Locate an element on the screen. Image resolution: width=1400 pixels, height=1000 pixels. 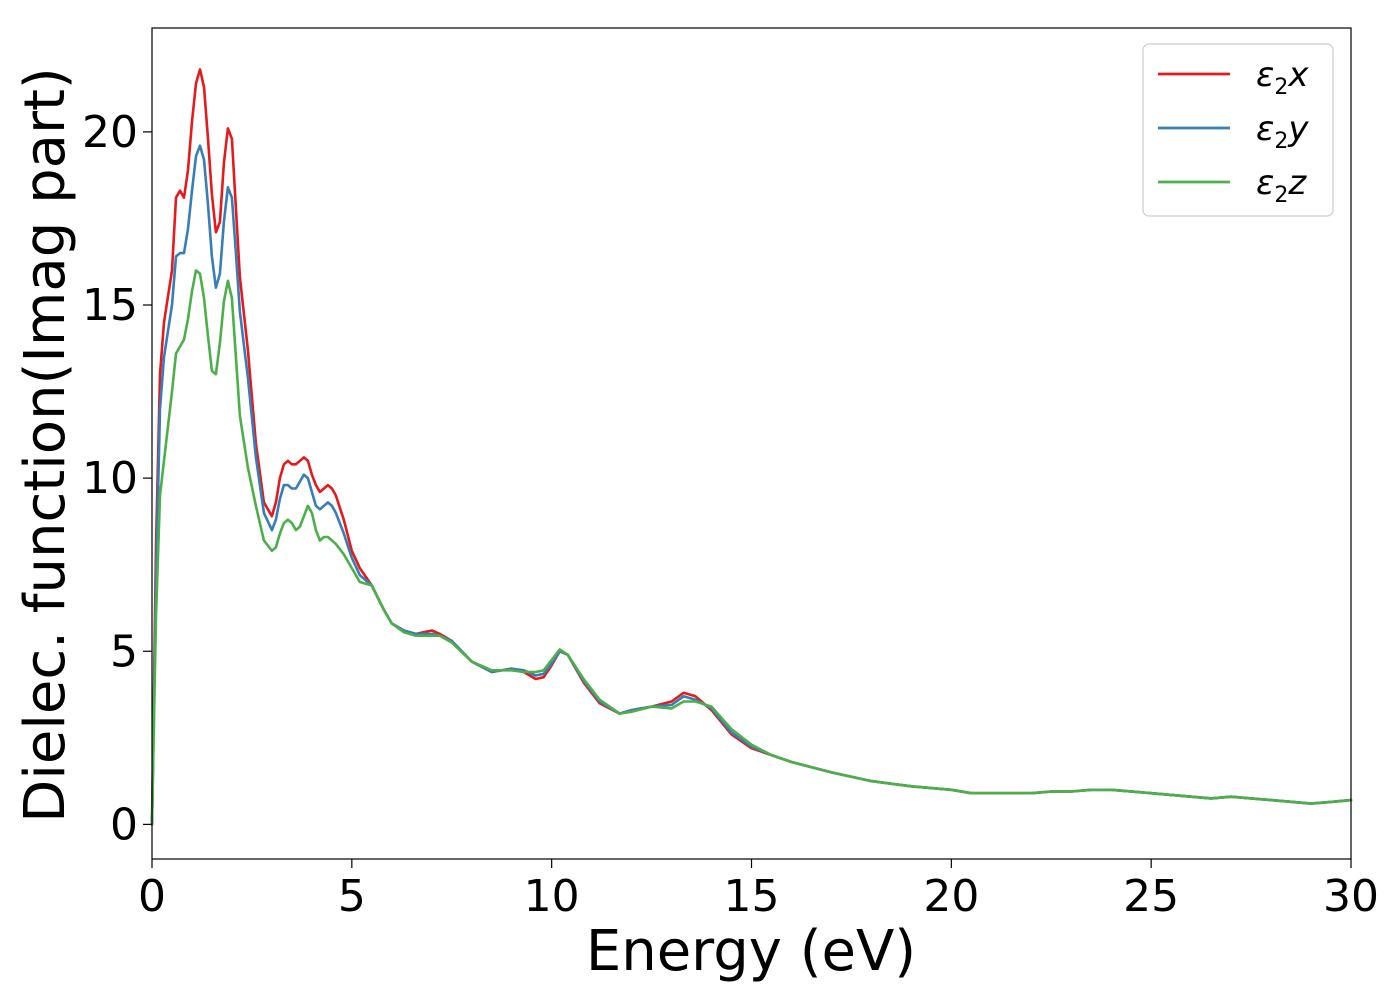
x-tick-label: 30 is located at coordinates (1351, 896).